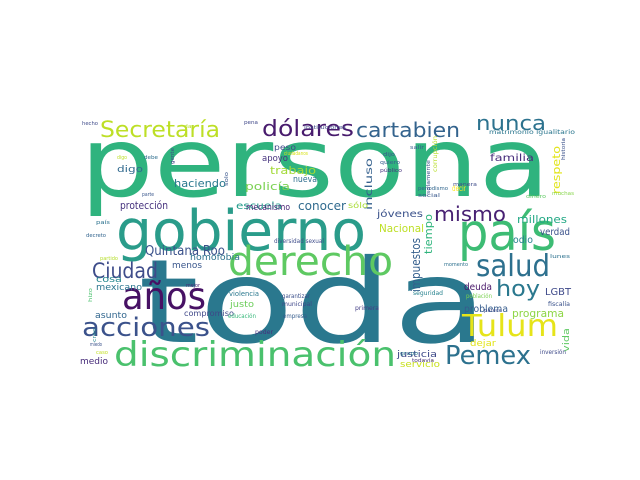 The height and width of the screenshot is (480, 640). What do you see at coordinates (144, 205) in the screenshot?
I see `word-40: protección` at bounding box center [144, 205].